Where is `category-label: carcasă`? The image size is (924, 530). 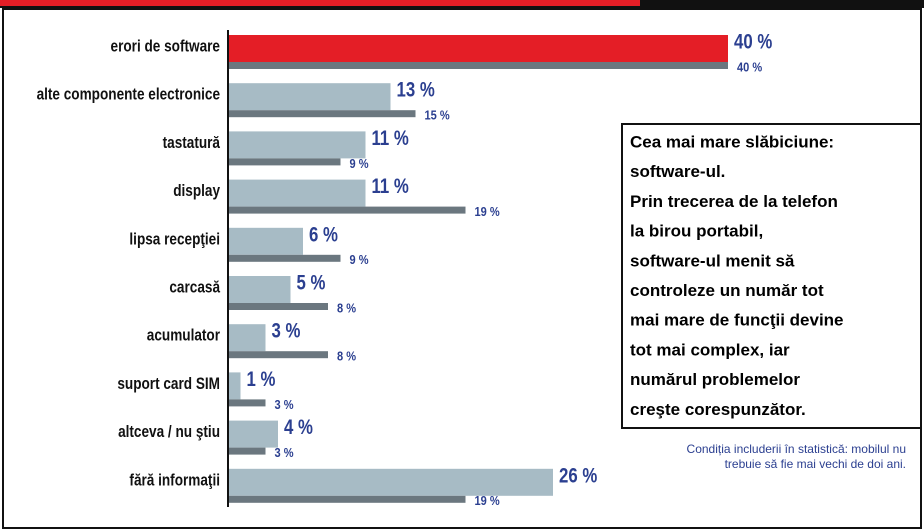 category-label: carcasă is located at coordinates (194, 287).